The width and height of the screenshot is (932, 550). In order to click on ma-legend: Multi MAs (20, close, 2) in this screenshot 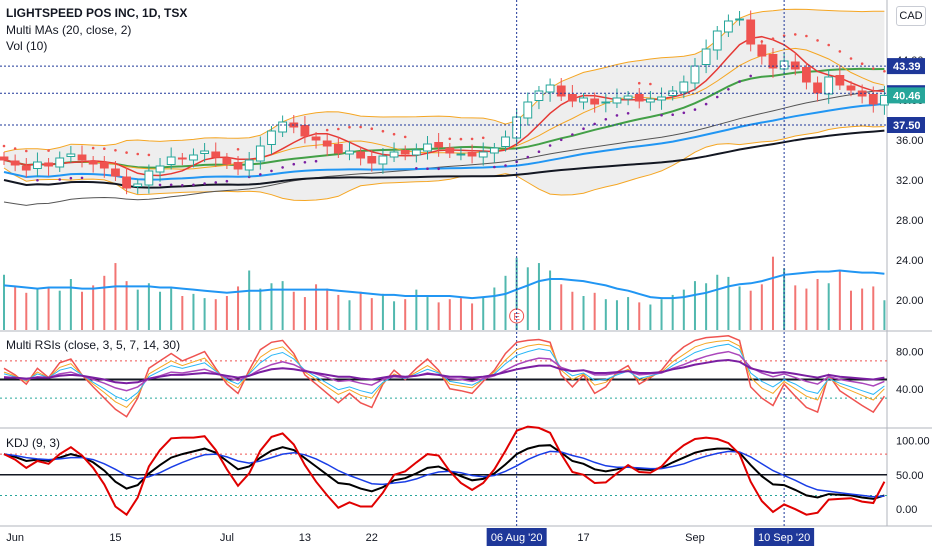, I will do `click(69, 30)`.